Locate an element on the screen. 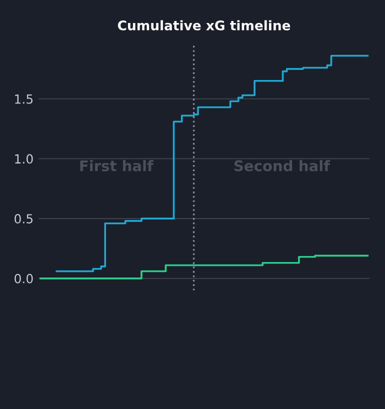  y-tick-label: 0.0 is located at coordinates (23, 279).